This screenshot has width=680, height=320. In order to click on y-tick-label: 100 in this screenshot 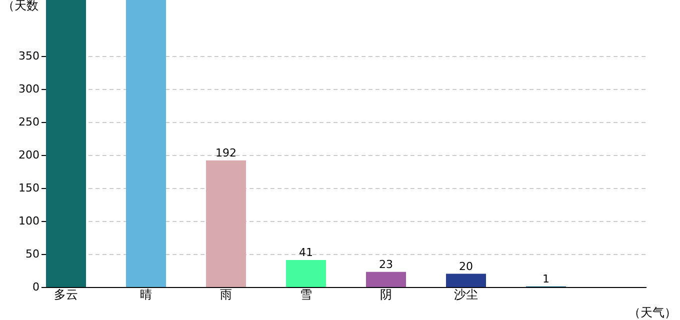, I will do `click(29, 221)`.